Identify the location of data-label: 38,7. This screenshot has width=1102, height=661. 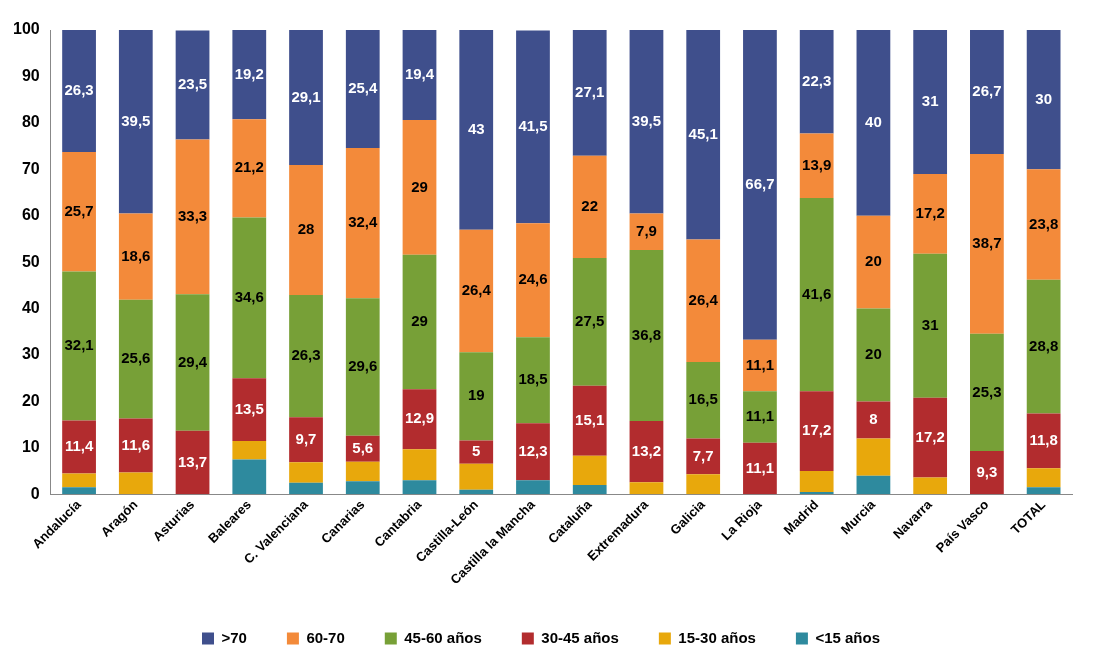
(987, 242).